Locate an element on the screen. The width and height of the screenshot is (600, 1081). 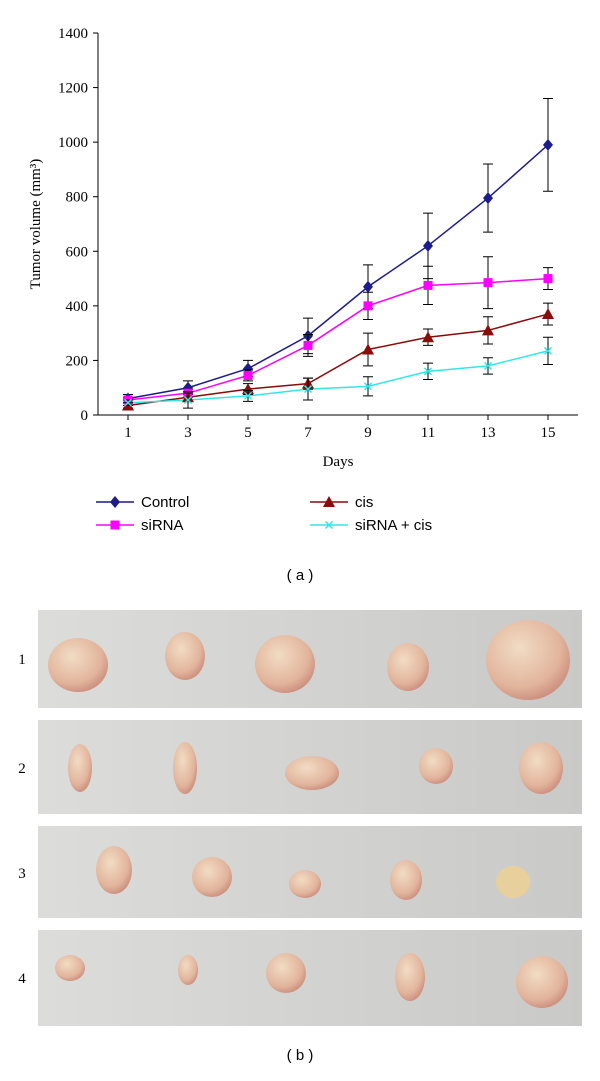
legend-label: cis is located at coordinates (364, 502).